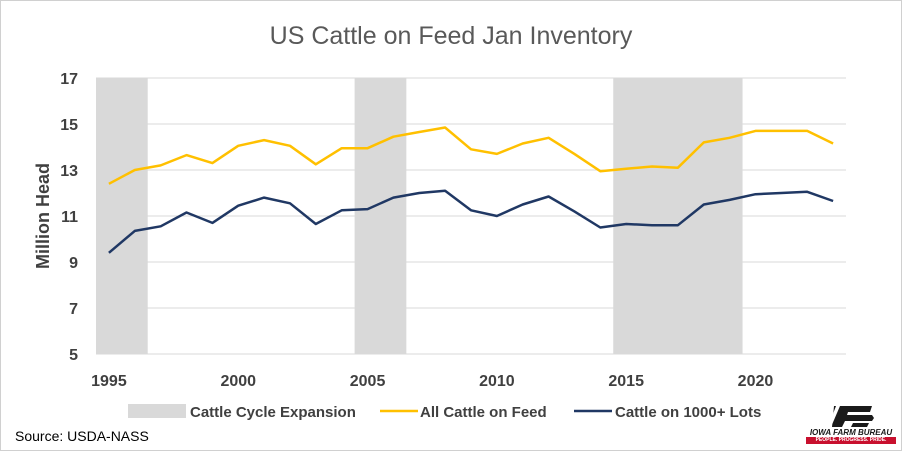 The image size is (902, 451). I want to click on source-note: Source: USDA-NASS, so click(82, 436).